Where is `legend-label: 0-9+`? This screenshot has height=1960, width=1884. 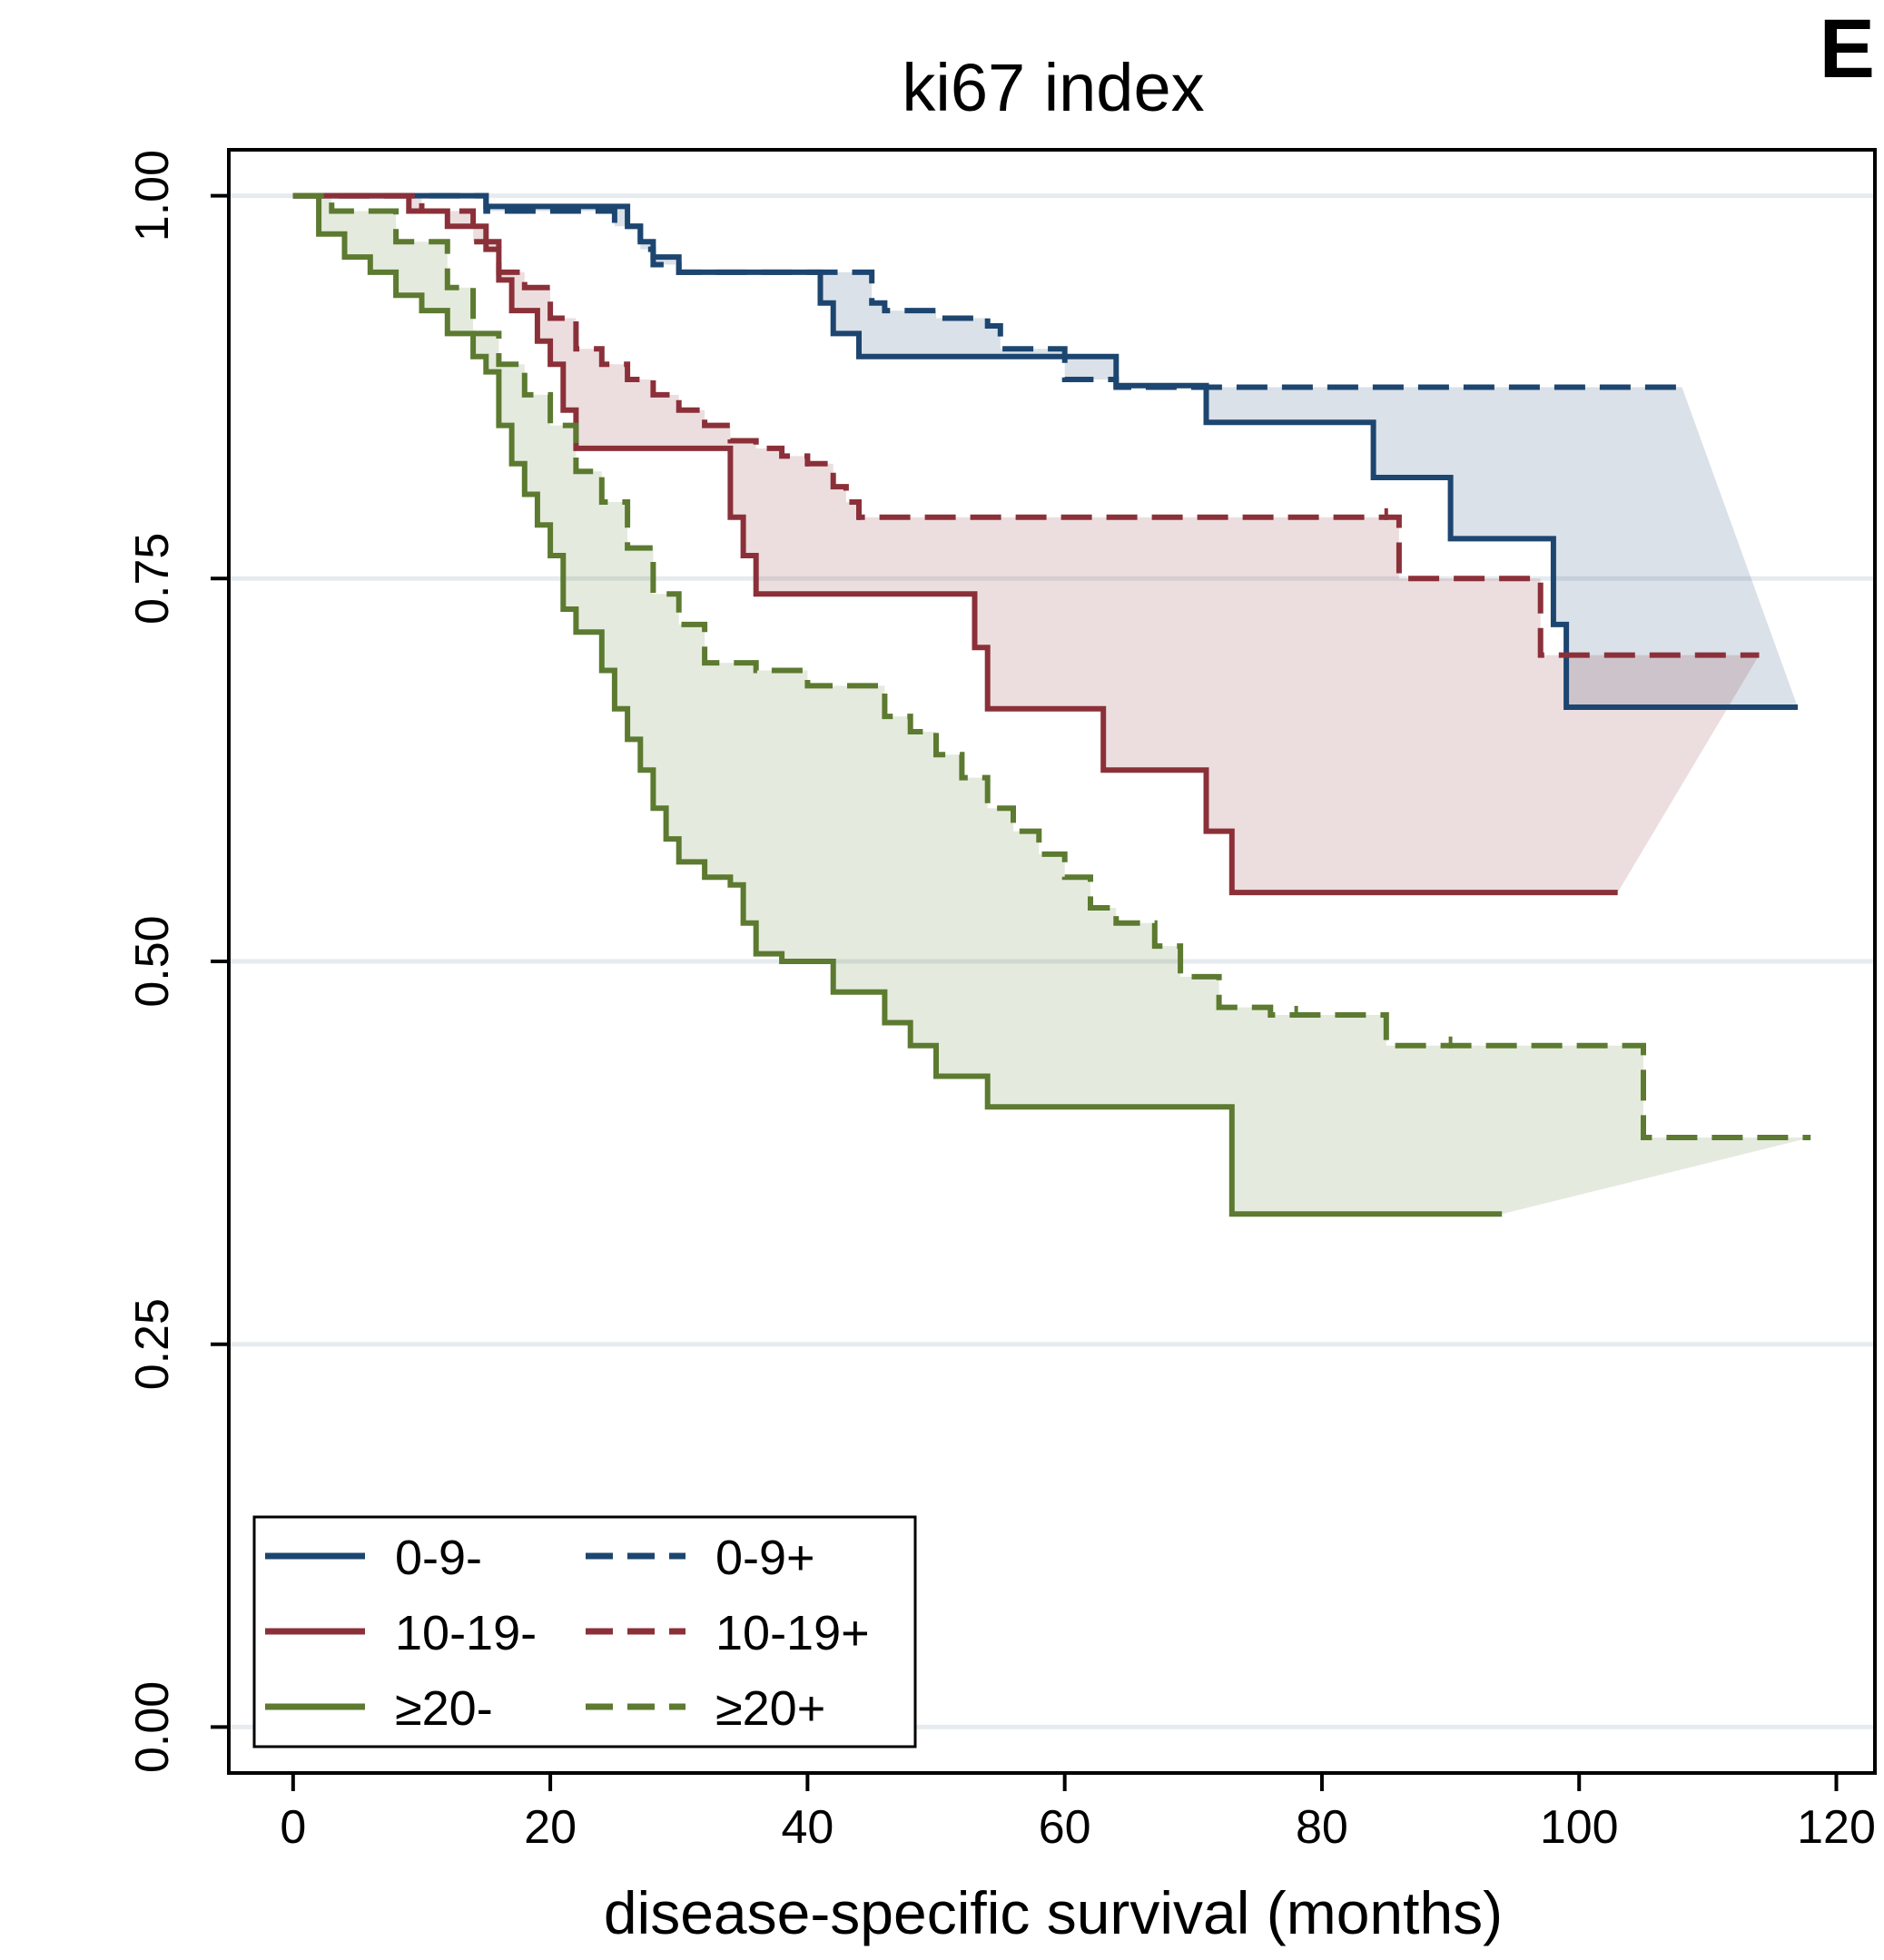 legend-label: 0-9+ is located at coordinates (765, 1558).